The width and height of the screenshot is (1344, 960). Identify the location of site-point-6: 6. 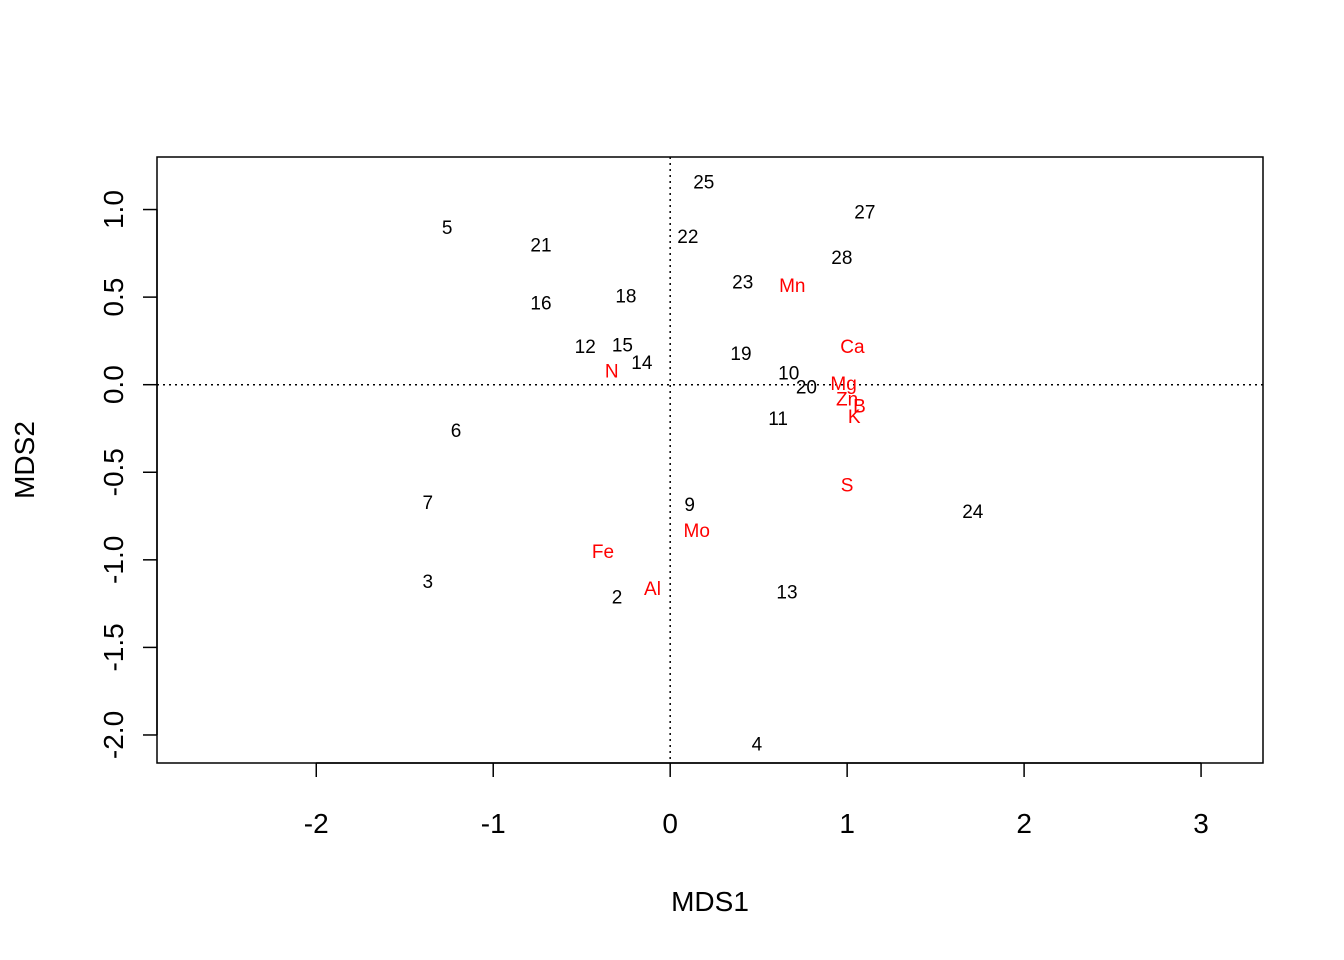
(456, 431).